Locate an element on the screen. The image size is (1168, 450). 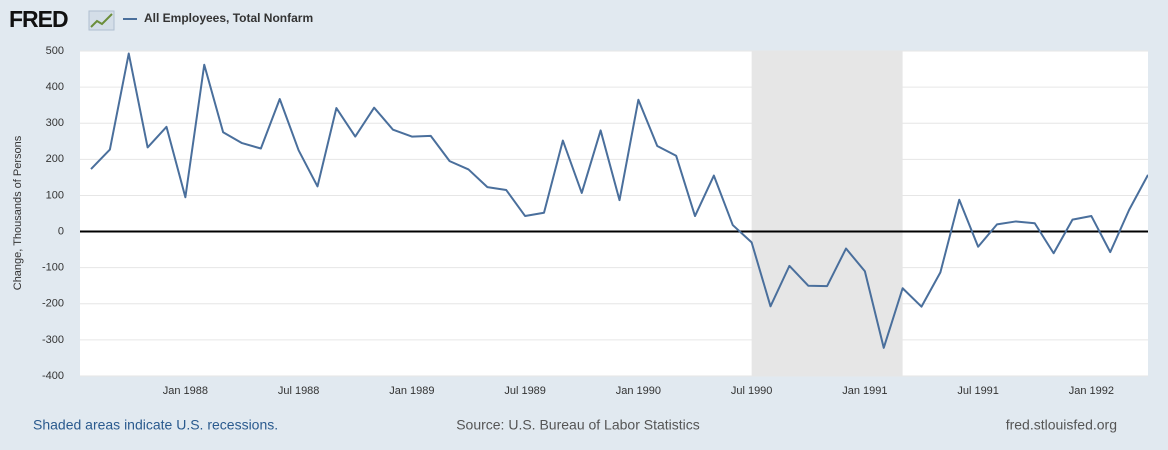
footer-source: Source: U.S. Bureau of Labor Statistics is located at coordinates (578, 425).